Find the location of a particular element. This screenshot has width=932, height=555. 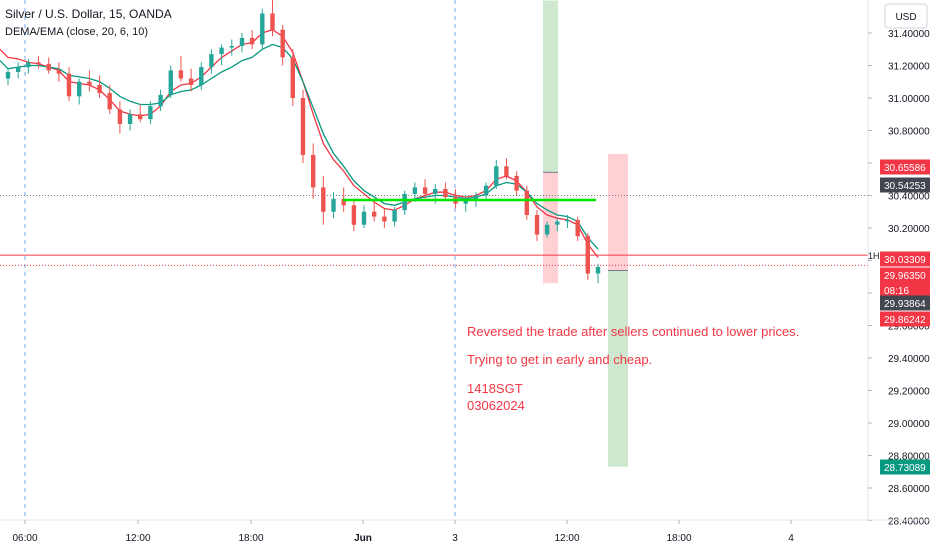

horizontal-levels is located at coordinates (434, 230).